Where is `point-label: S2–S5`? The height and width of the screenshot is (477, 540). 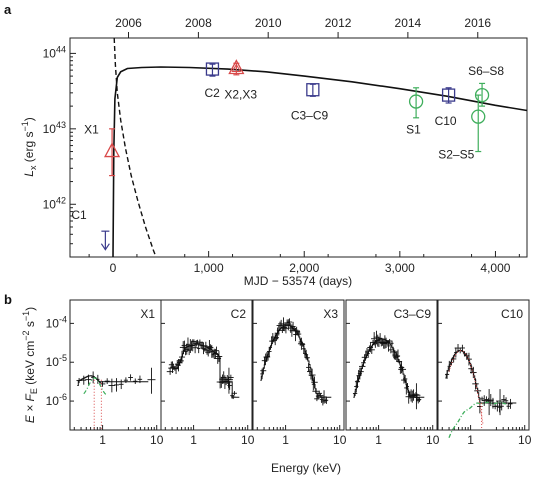
point-label: S2–S5 is located at coordinates (456, 155).